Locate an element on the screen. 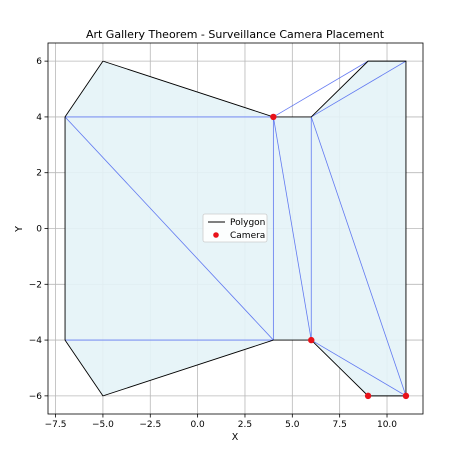 Image resolution: width=461 pixels, height=455 pixels. legend-camera-label: Camera is located at coordinates (247, 236).